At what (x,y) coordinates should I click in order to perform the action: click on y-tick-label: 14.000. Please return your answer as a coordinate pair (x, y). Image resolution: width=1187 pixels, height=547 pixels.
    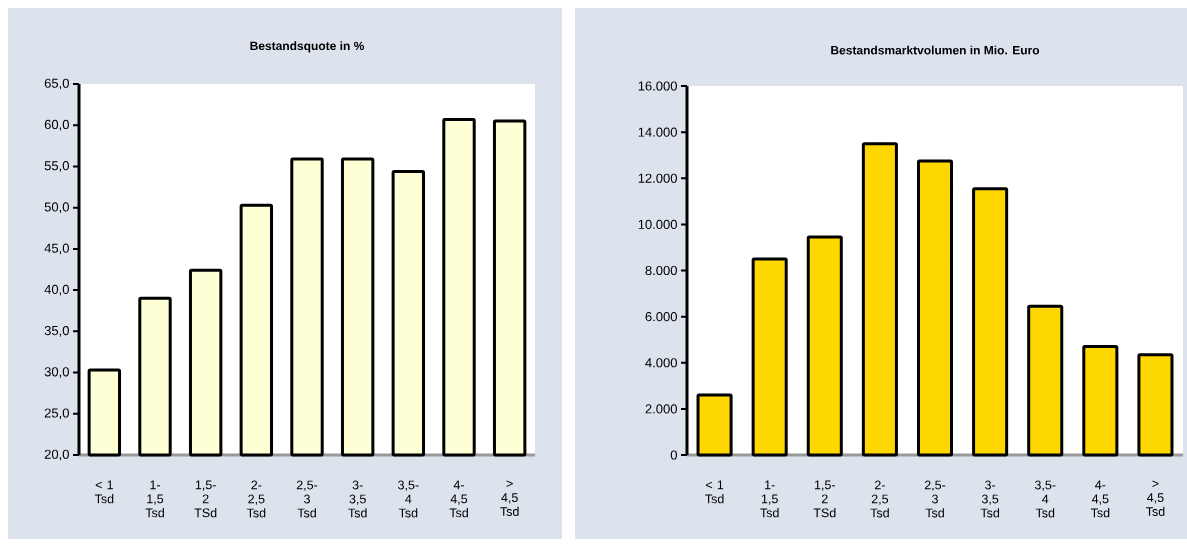
    Looking at the image, I should click on (657, 132).